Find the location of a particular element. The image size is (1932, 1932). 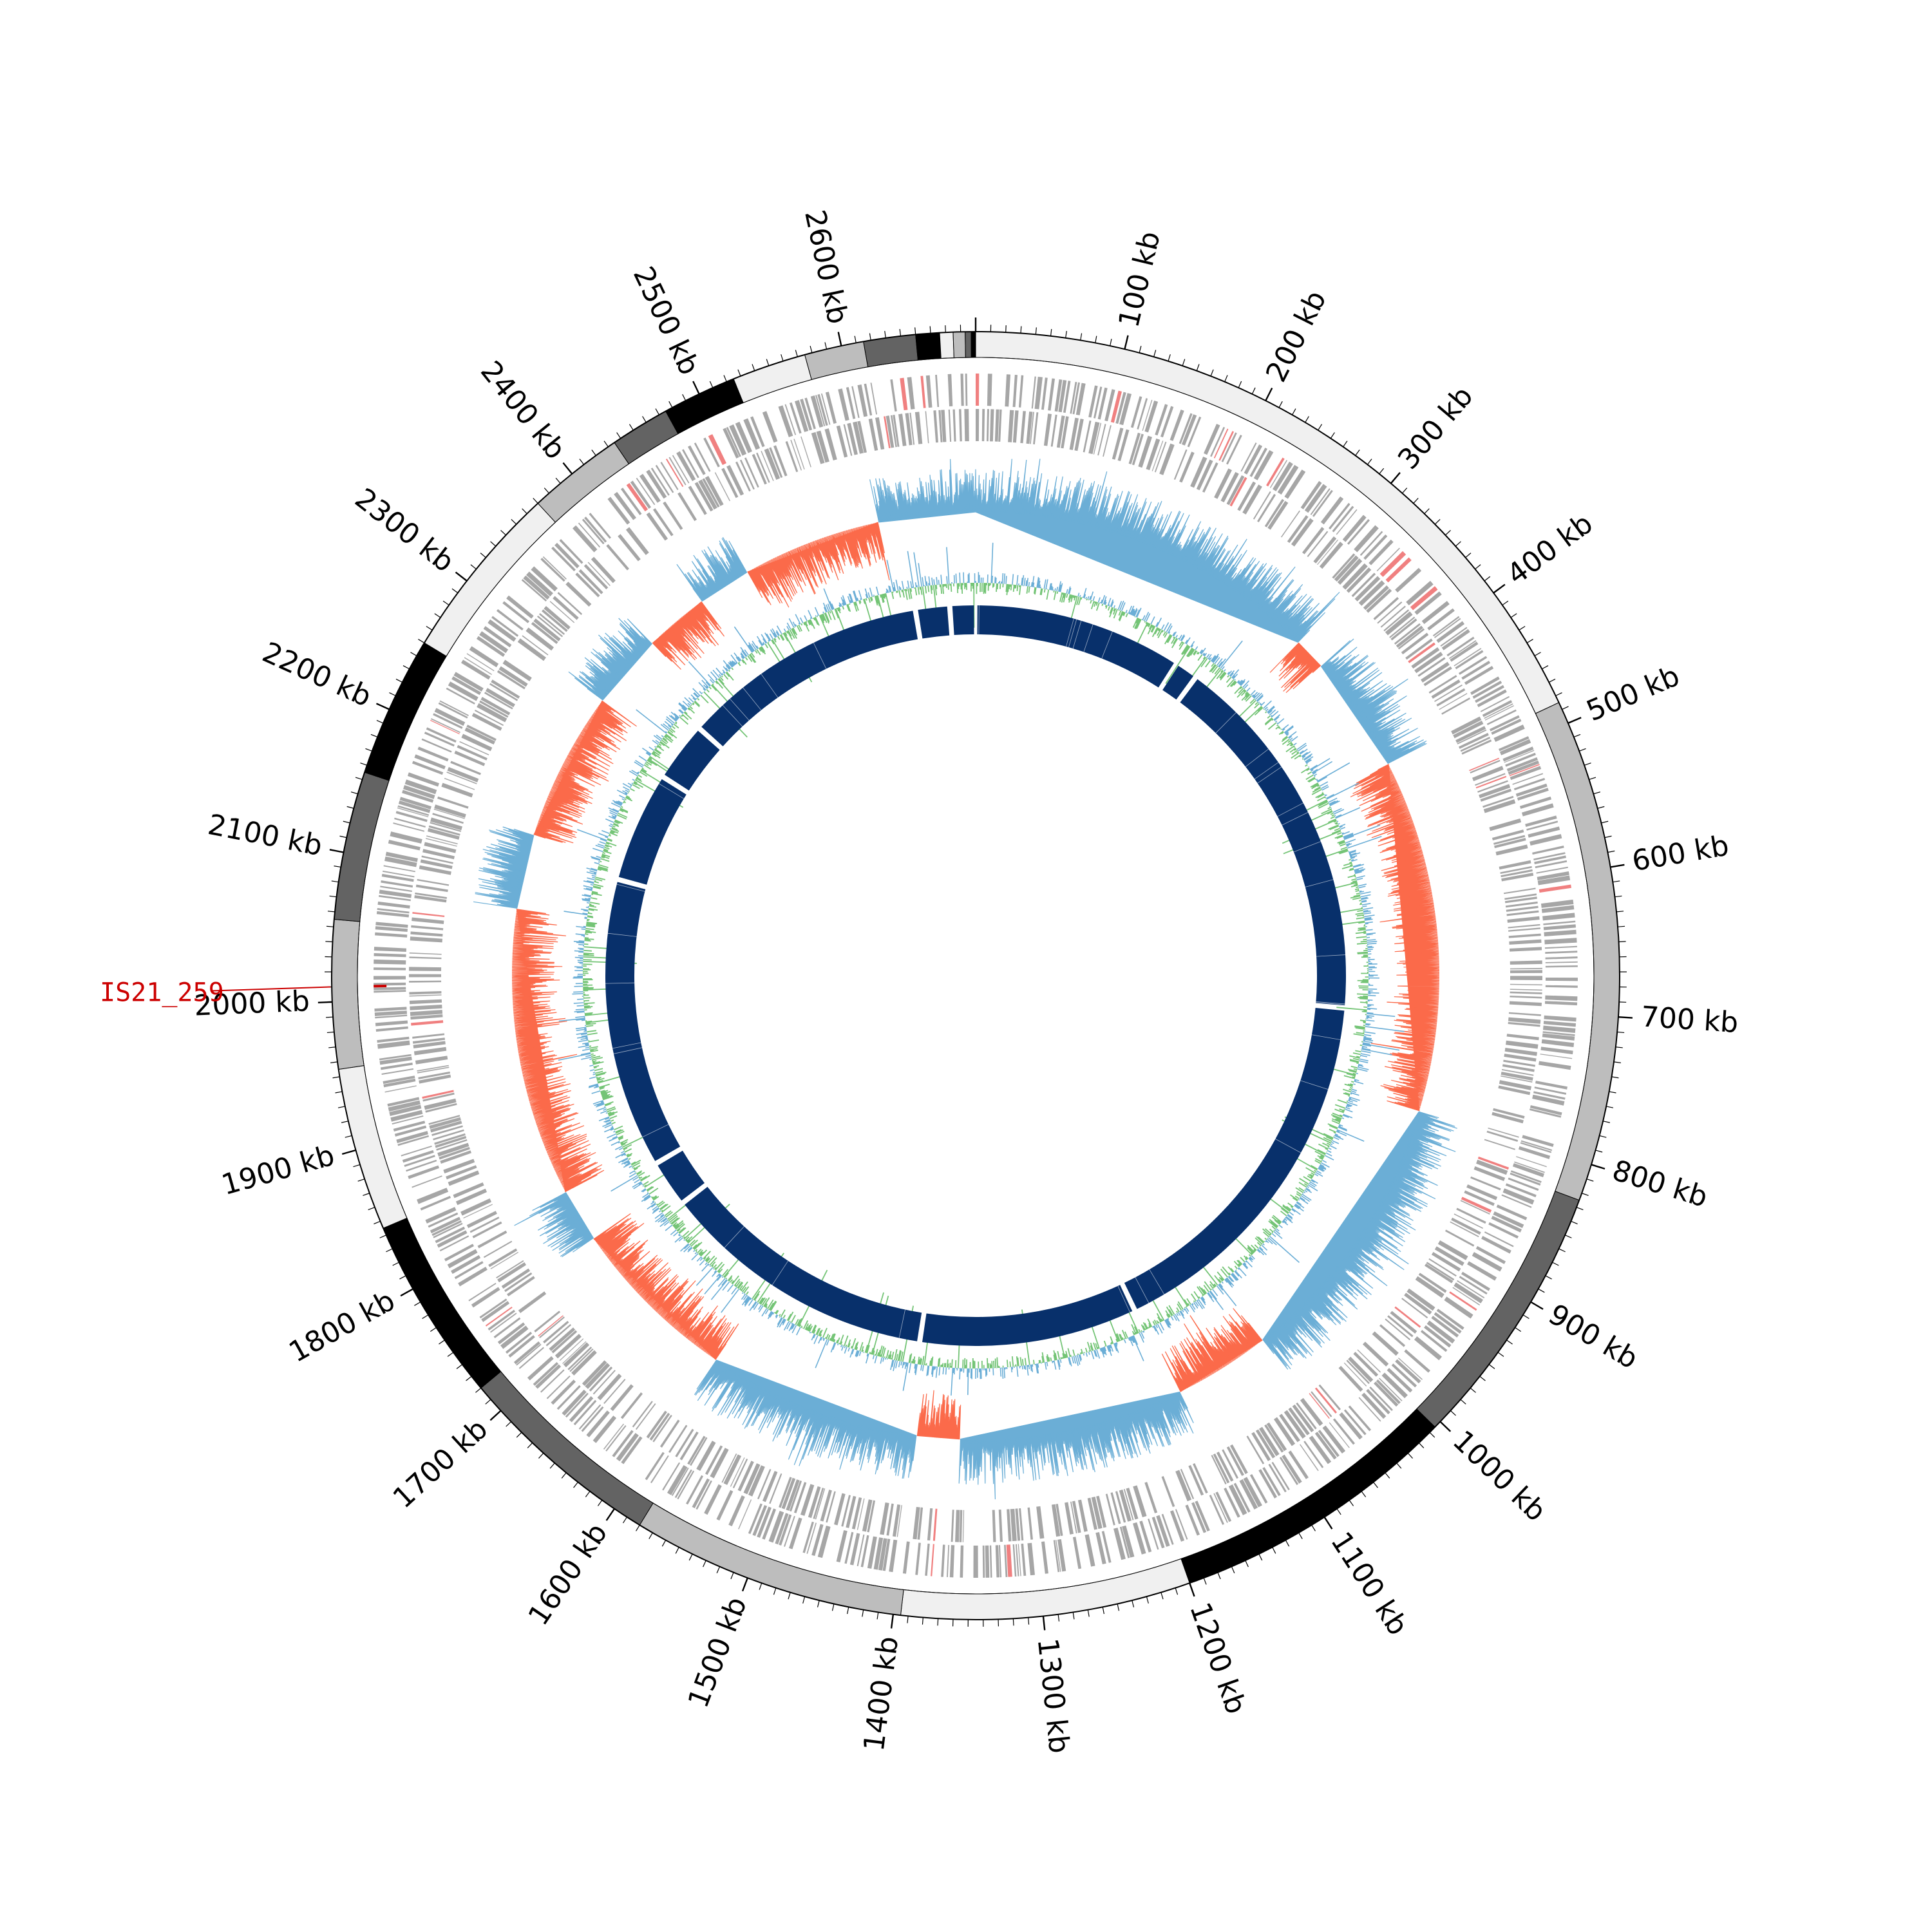

tick-label: 2100 kb is located at coordinates (265, 835).